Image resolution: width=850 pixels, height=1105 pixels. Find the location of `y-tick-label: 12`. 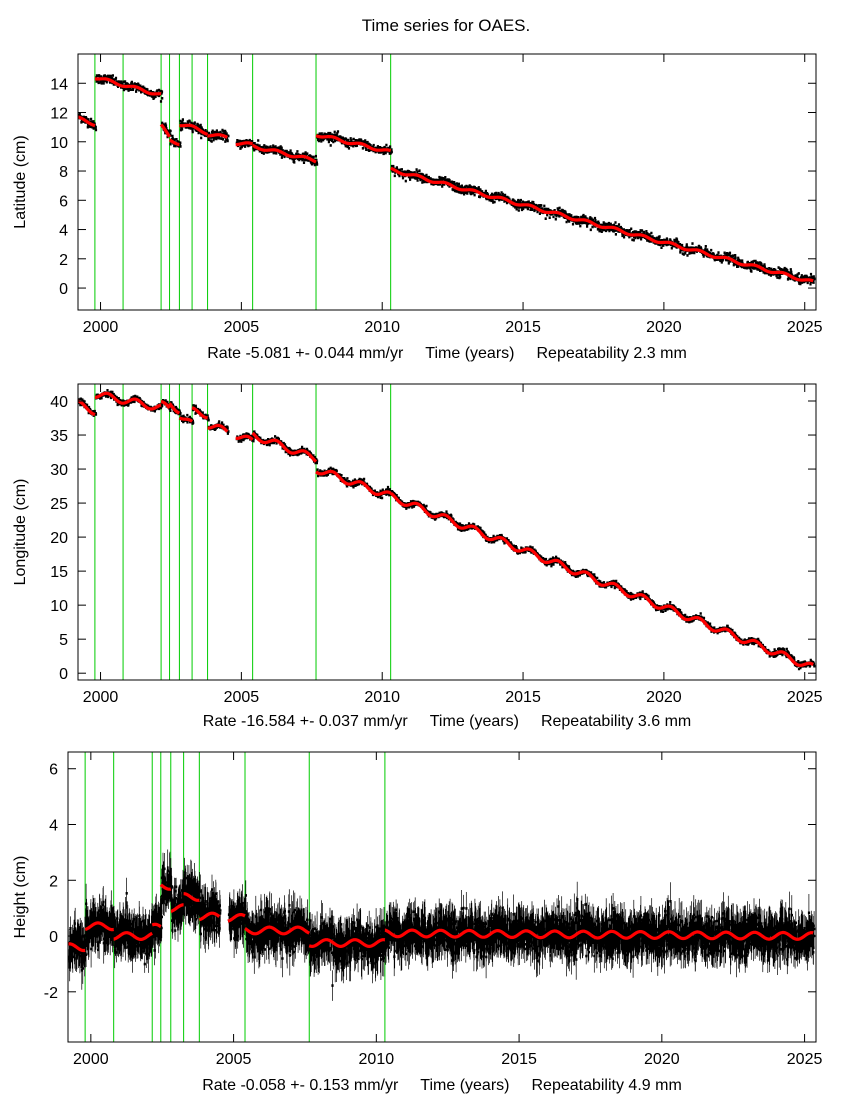

y-tick-label: 12 is located at coordinates (59, 114).